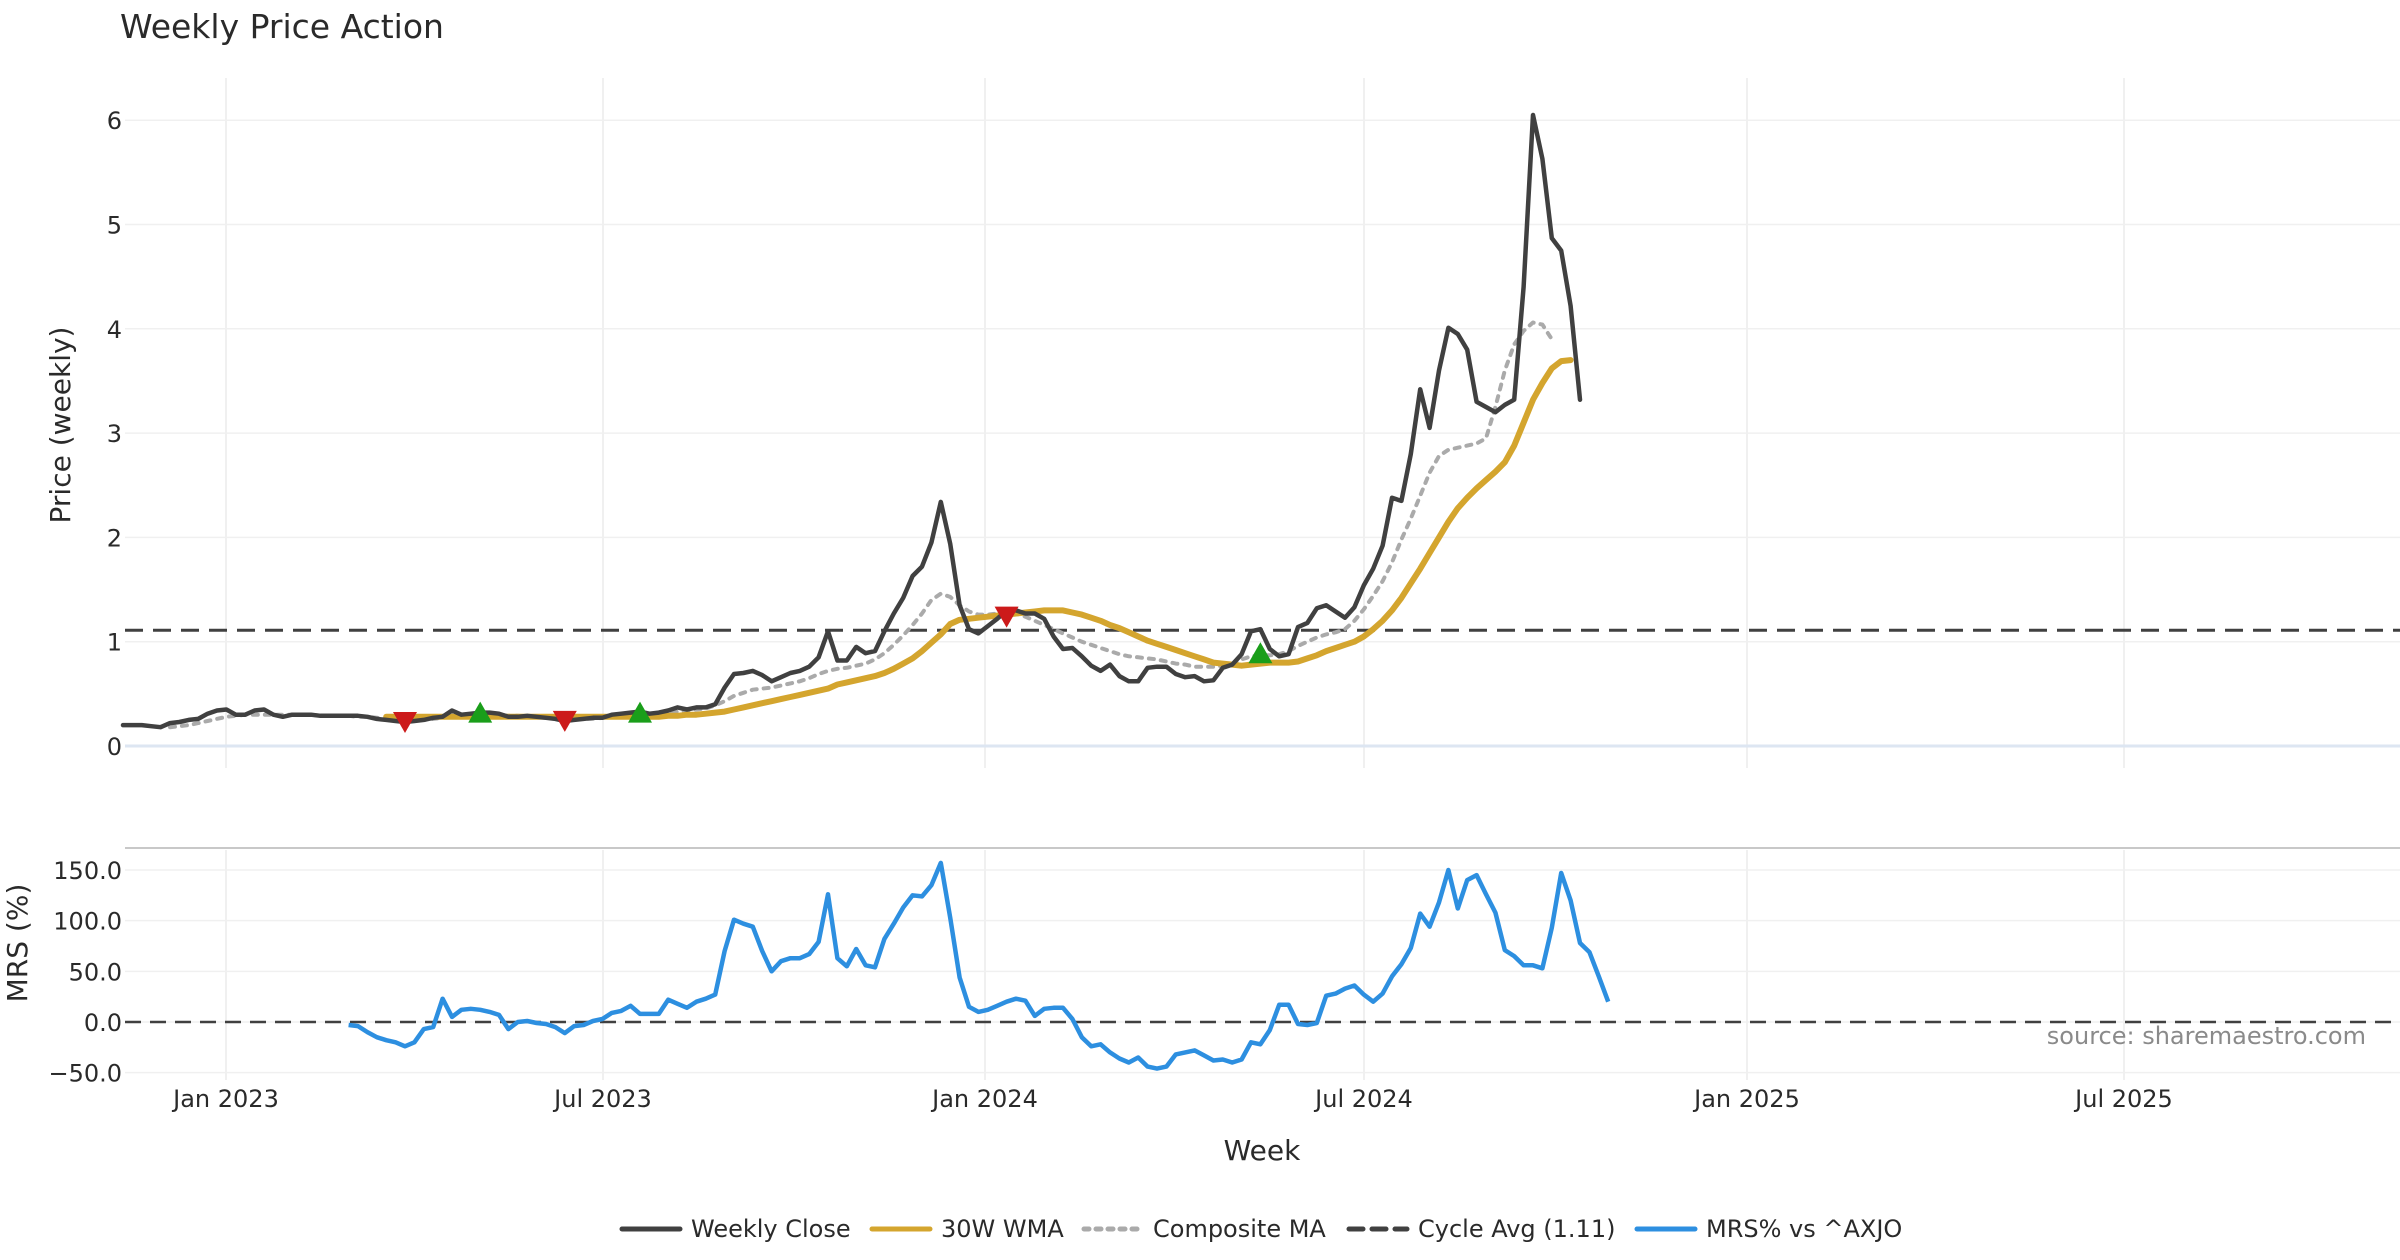 This screenshot has width=2400, height=1260. What do you see at coordinates (602, 1099) in the screenshot?
I see `x-tick-label: Jul 2023` at bounding box center [602, 1099].